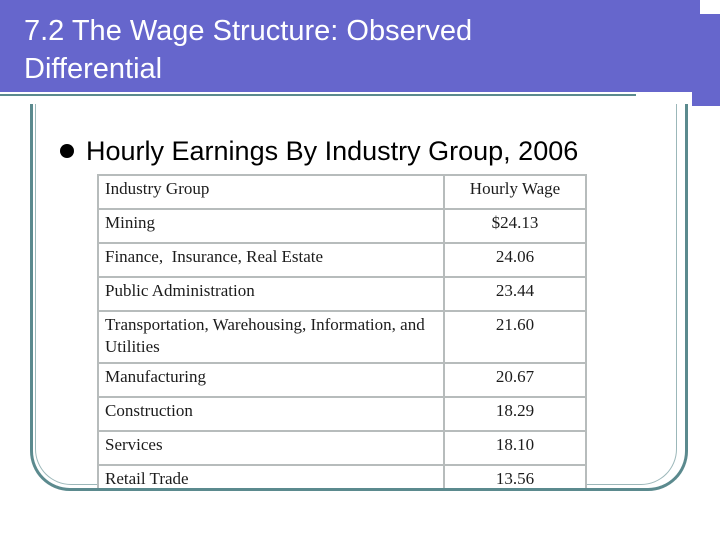 This screenshot has height=540, width=720. Describe the element at coordinates (271, 226) in the screenshot. I see `industry-group-cell: Mining` at that location.